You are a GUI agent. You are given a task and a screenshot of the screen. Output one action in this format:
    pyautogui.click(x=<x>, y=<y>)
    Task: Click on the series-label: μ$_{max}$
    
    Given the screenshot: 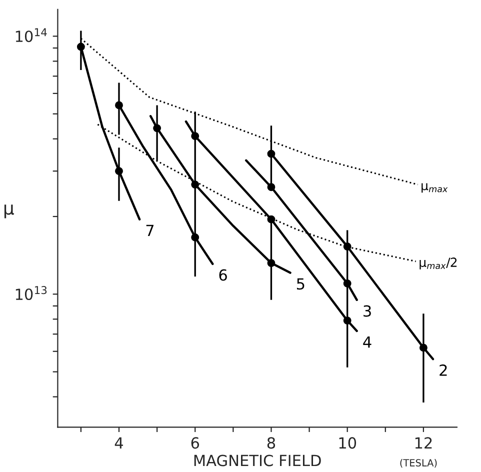 What is the action you would take?
    pyautogui.click(x=435, y=188)
    